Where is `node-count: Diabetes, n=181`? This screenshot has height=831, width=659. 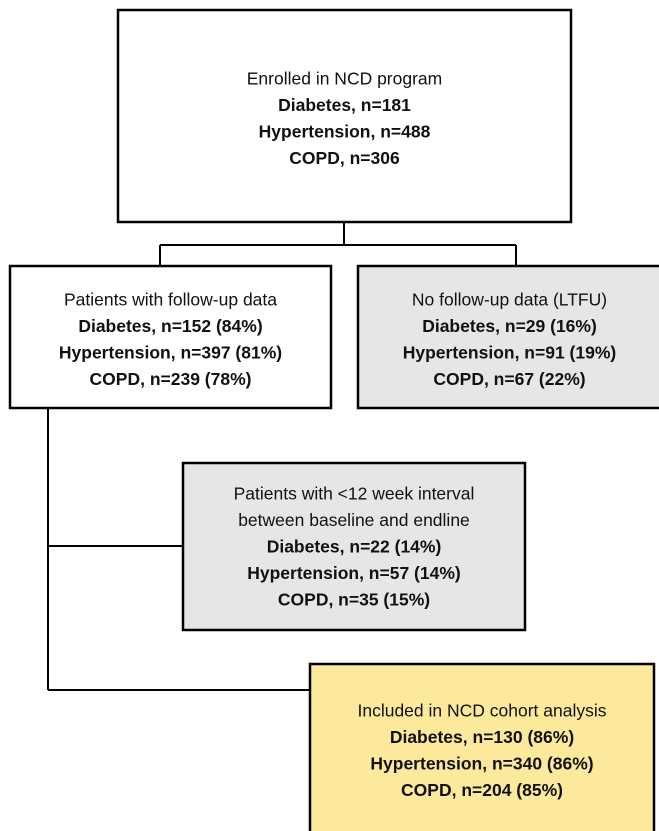 node-count: Diabetes, n=181 is located at coordinates (344, 105).